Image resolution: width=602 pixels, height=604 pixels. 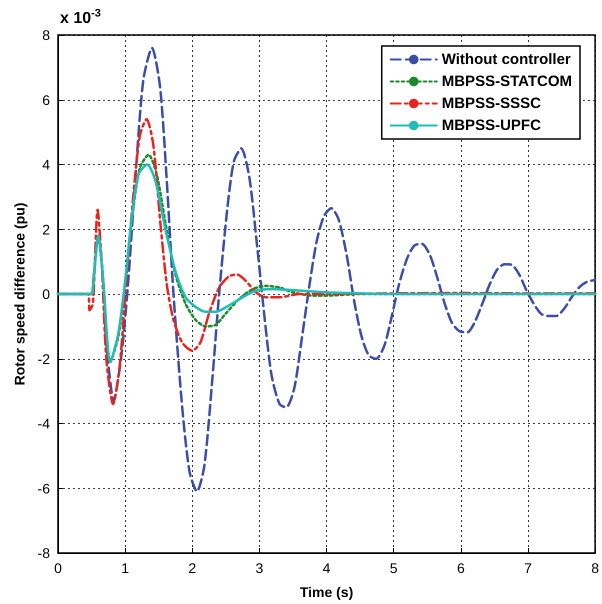 What do you see at coordinates (44, 488) in the screenshot?
I see `y-tick-label: -6` at bounding box center [44, 488].